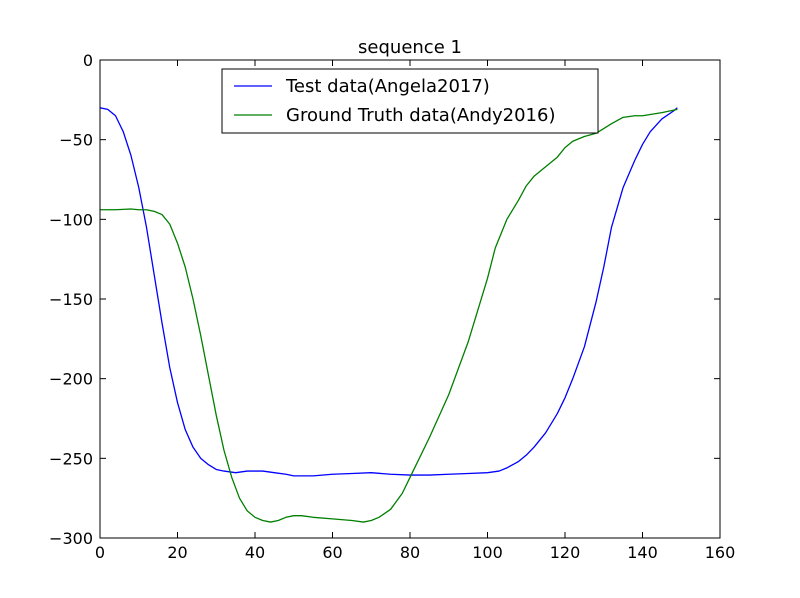 This screenshot has width=800, height=598. Describe the element at coordinates (88, 60) in the screenshot. I see `y-tick-label: 0` at that location.